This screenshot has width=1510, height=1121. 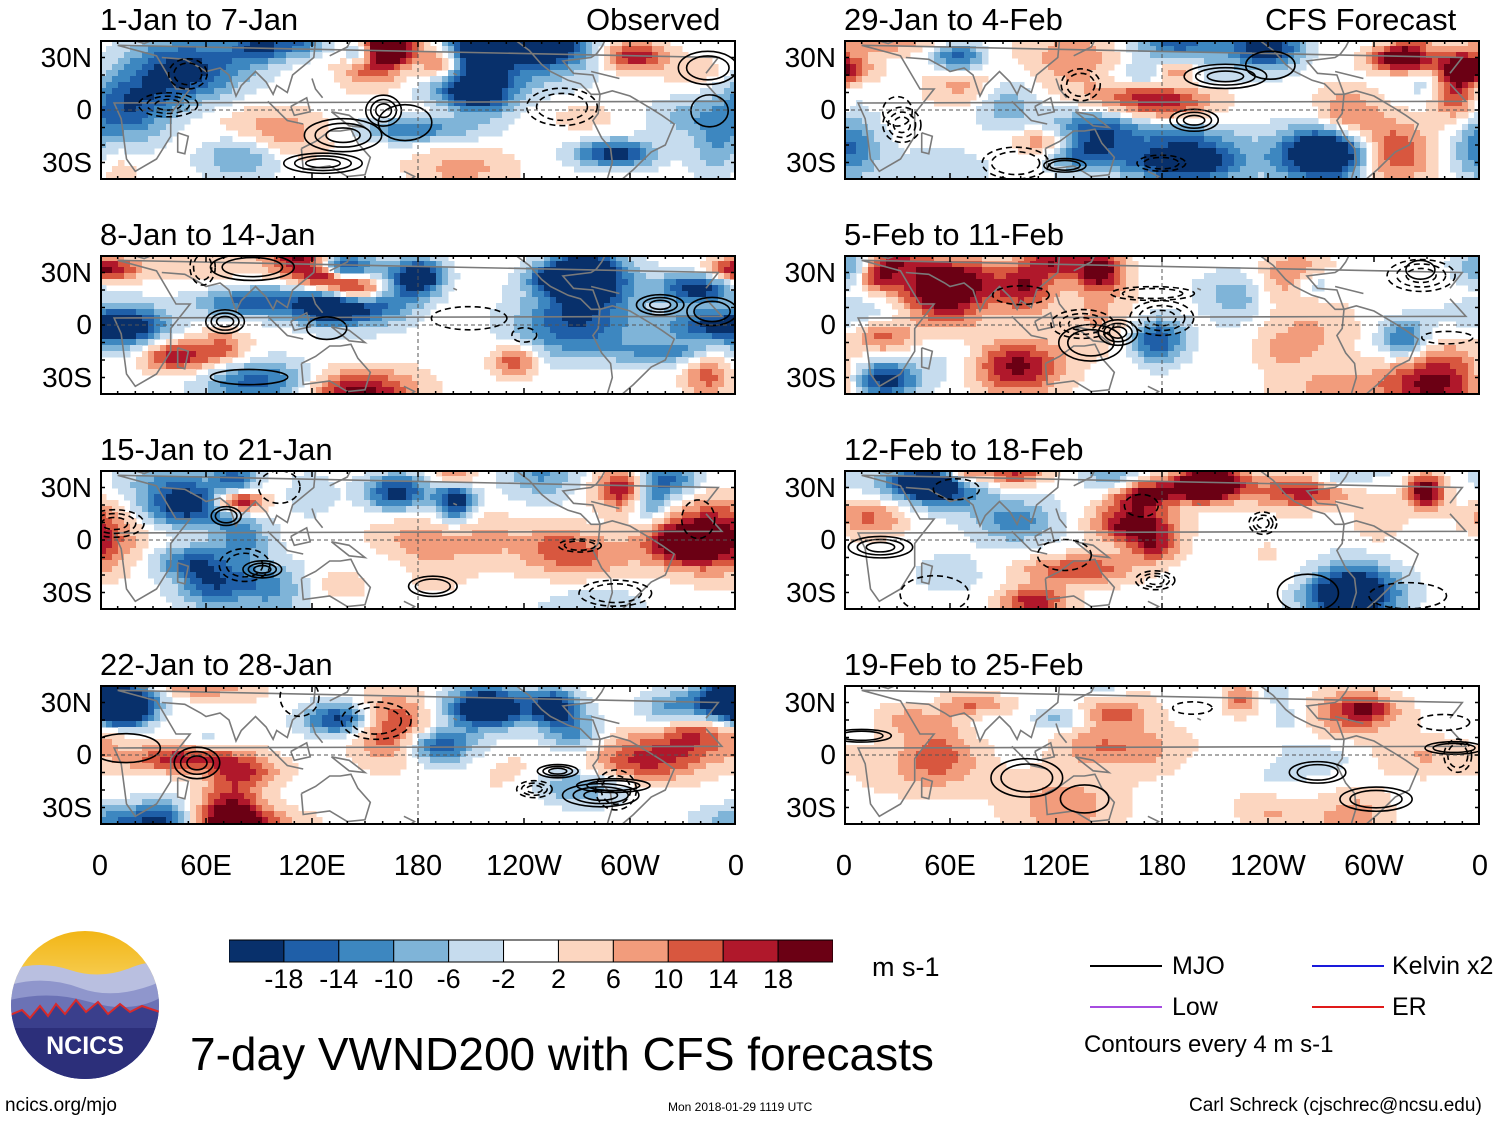 What do you see at coordinates (1162, 866) in the screenshot?
I see `x-tick-label: 180` at bounding box center [1162, 866].